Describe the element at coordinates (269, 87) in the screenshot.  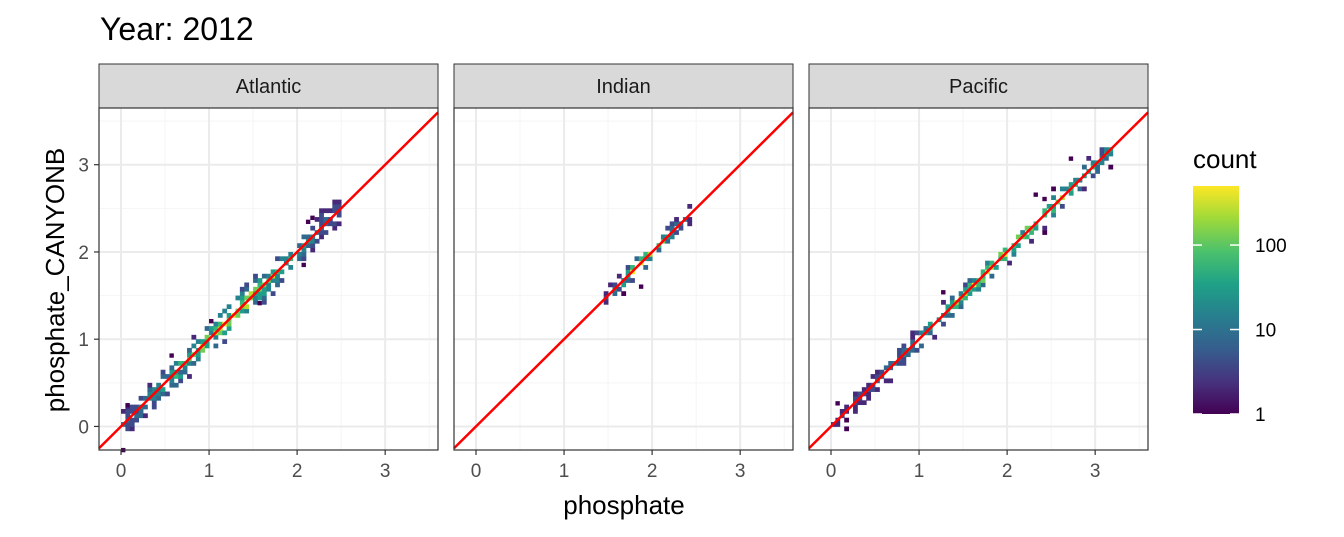
I see `facet-strip-label: Atlantic` at that location.